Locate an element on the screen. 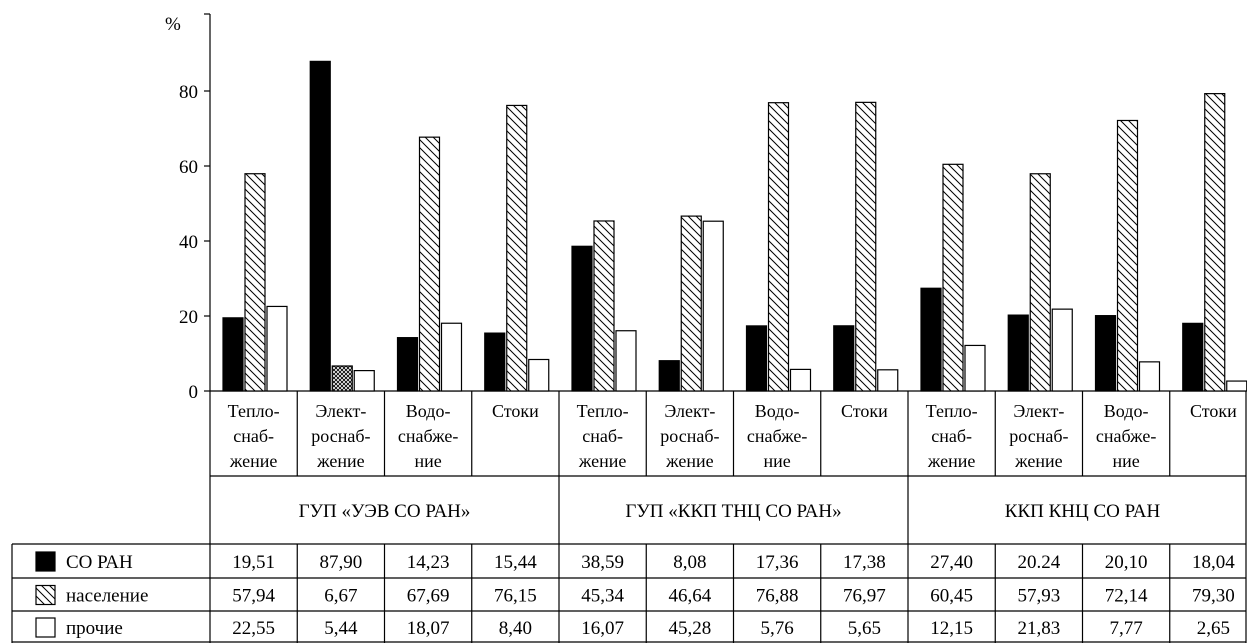 The image size is (1247, 643). table-cell-value: 7,77 is located at coordinates (1126, 628).